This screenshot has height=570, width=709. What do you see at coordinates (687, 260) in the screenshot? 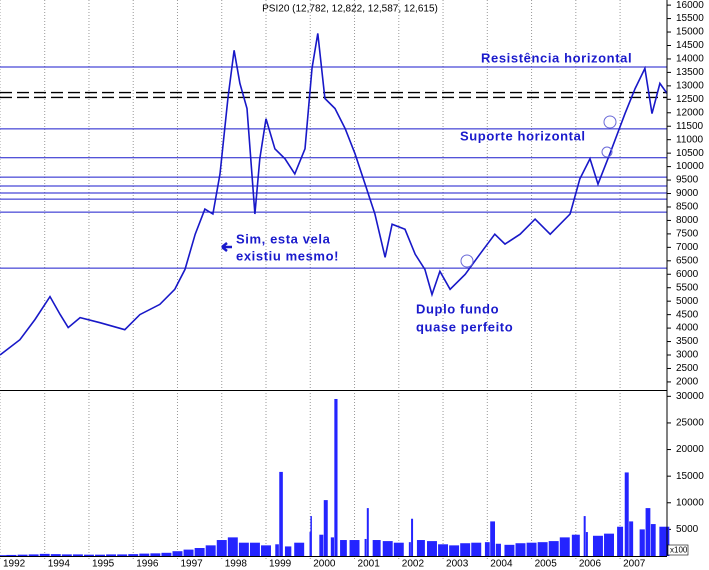
I see `y-tick-label: 6500` at bounding box center [687, 260].